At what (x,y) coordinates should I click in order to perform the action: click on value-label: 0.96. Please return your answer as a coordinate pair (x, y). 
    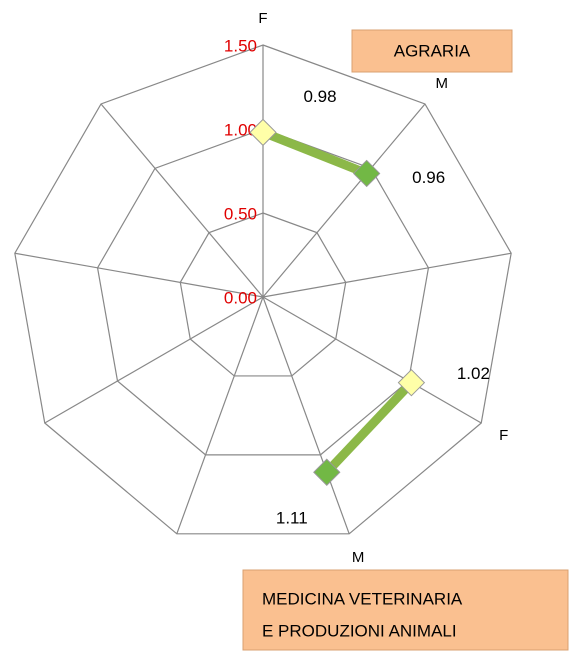
    Looking at the image, I should click on (428, 177).